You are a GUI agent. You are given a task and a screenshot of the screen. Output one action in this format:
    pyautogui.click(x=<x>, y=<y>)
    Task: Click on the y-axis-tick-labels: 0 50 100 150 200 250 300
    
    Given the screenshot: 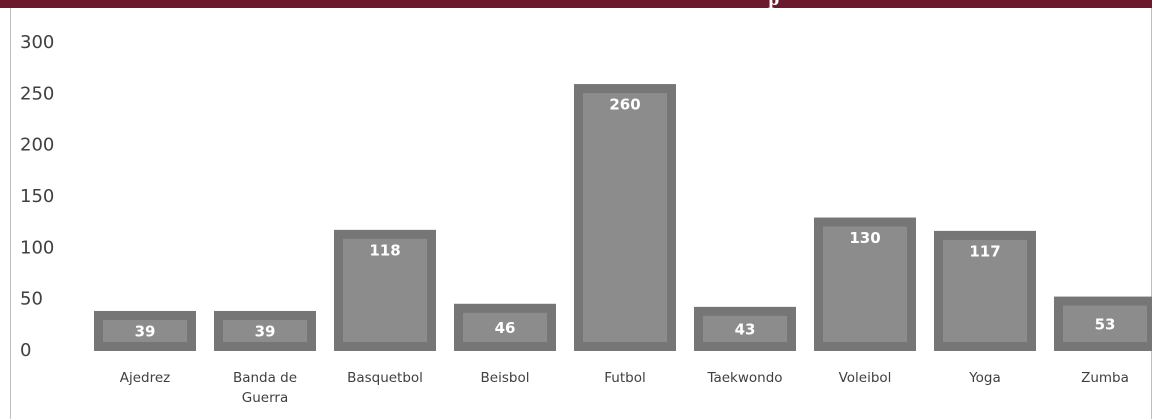 What is the action you would take?
    pyautogui.click(x=37, y=196)
    